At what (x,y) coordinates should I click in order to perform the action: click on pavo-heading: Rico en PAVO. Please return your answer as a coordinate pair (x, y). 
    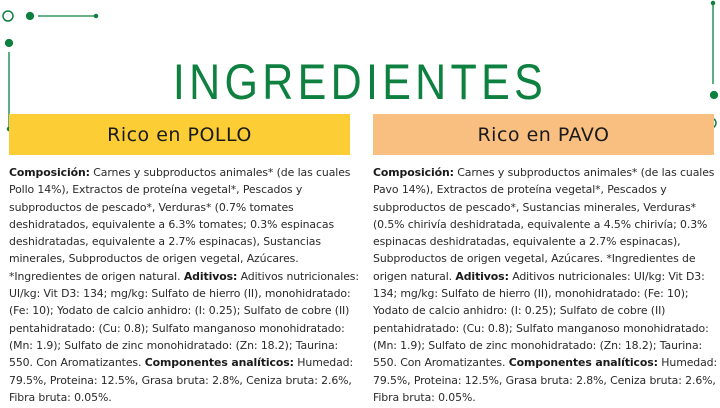
    Looking at the image, I should click on (543, 134).